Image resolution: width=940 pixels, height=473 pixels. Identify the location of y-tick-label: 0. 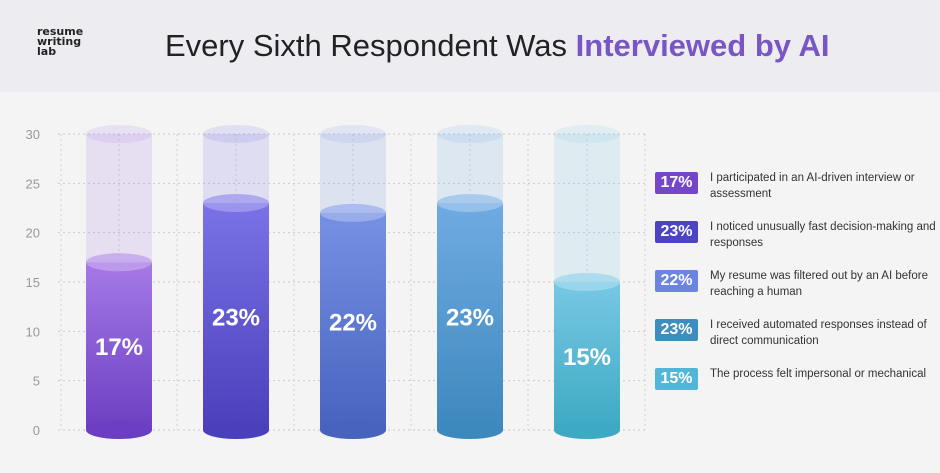
(36, 430).